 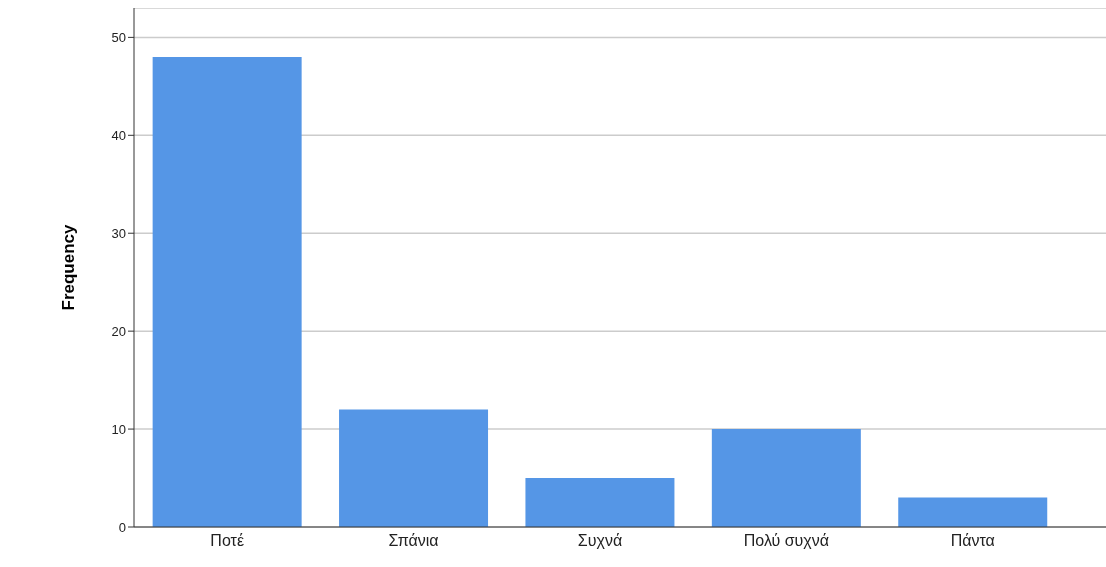 I want to click on x-tick-label: Πολύ συχνά, so click(x=786, y=541).